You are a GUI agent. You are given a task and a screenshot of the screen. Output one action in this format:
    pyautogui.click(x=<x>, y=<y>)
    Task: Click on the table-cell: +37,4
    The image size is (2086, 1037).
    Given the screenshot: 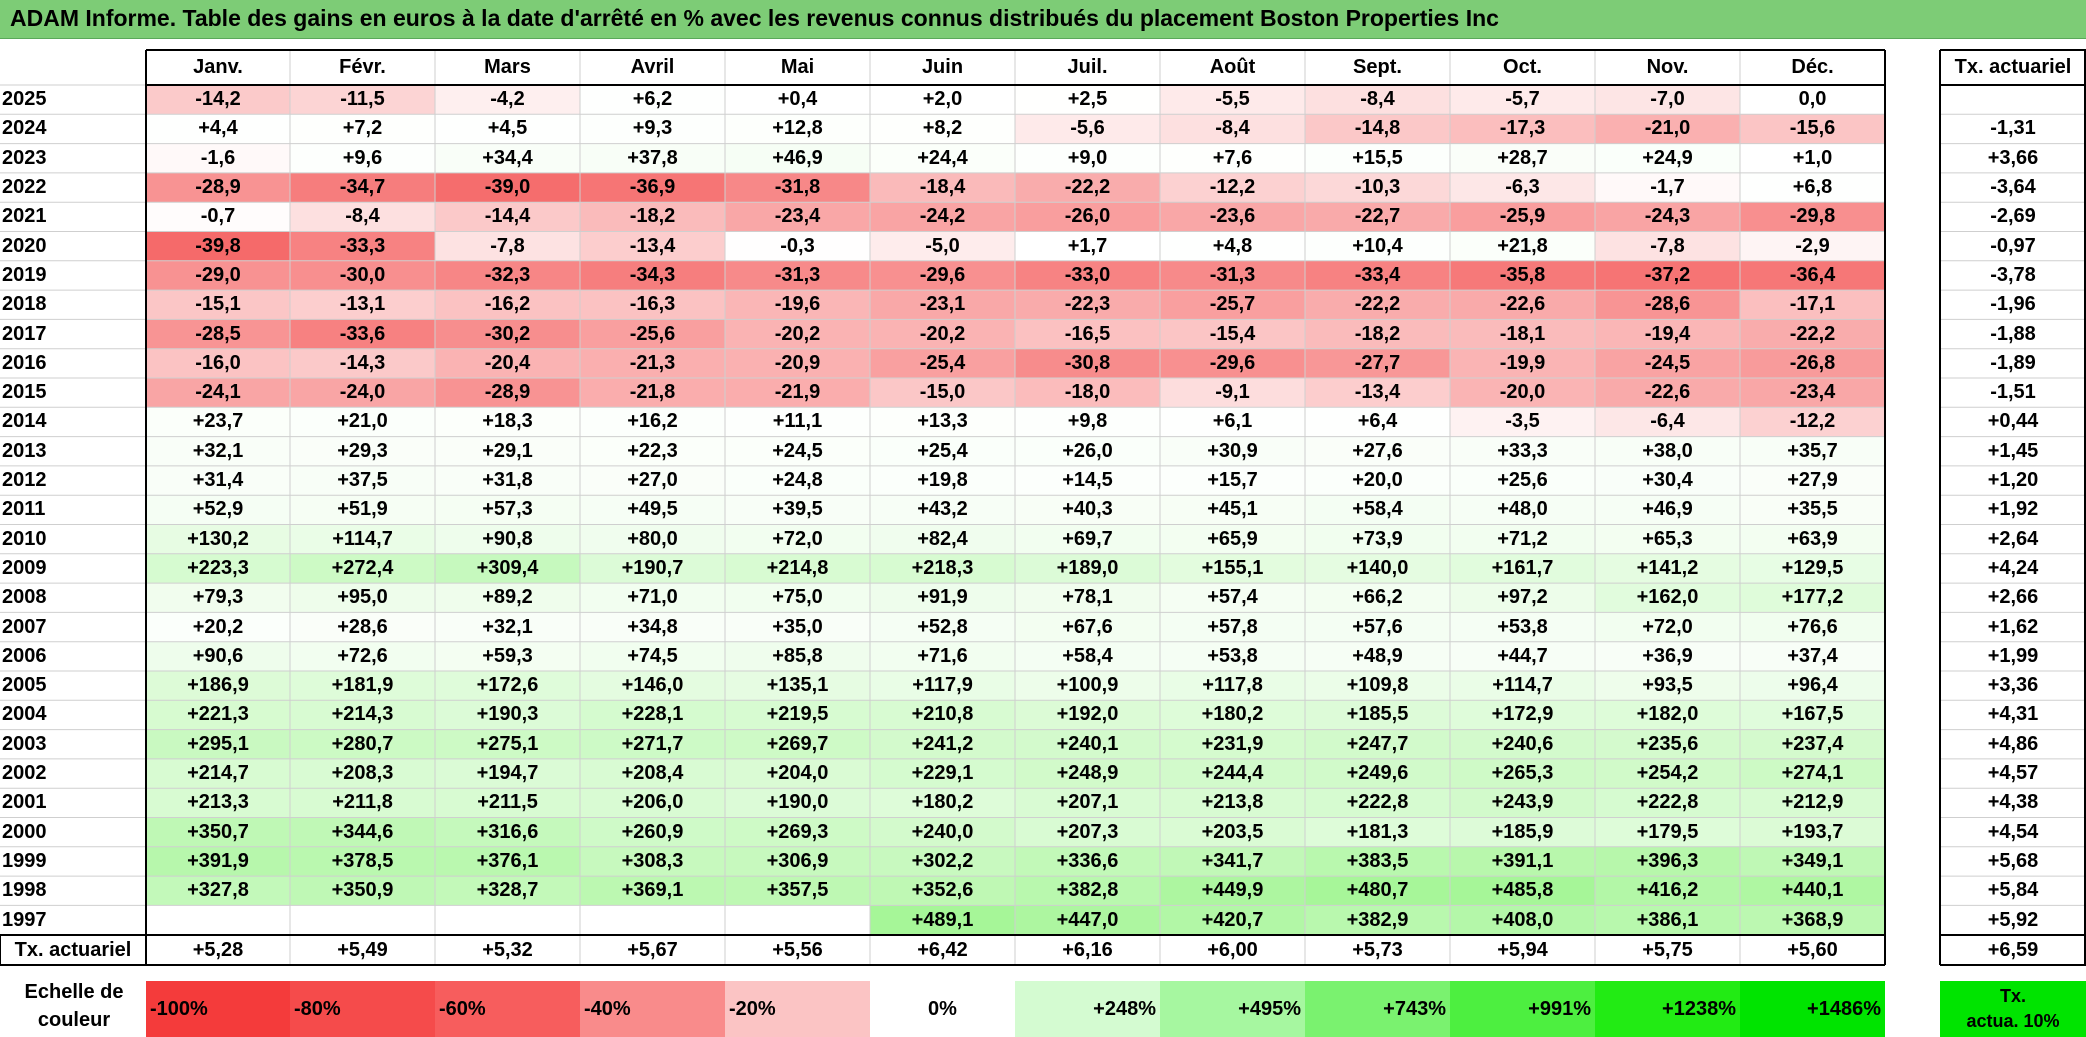 What is the action you would take?
    pyautogui.click(x=1812, y=656)
    